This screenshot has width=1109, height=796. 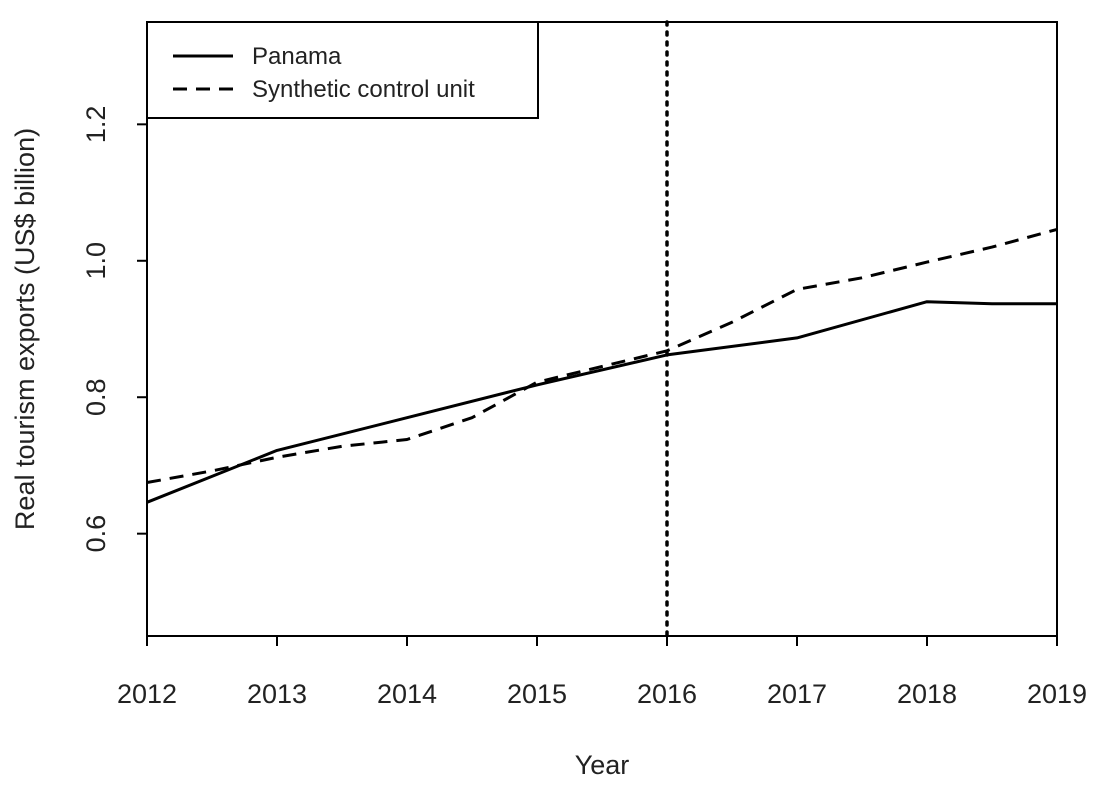 What do you see at coordinates (407, 694) in the screenshot?
I see `x-tick-label: 2014` at bounding box center [407, 694].